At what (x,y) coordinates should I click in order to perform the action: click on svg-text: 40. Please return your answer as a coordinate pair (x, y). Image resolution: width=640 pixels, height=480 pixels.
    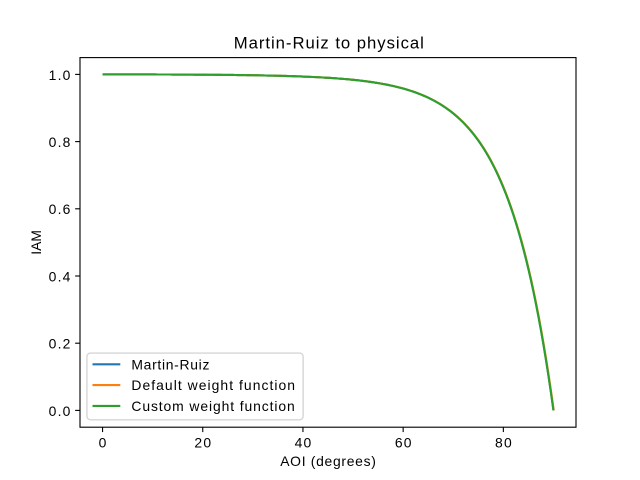
    Looking at the image, I should click on (304, 443).